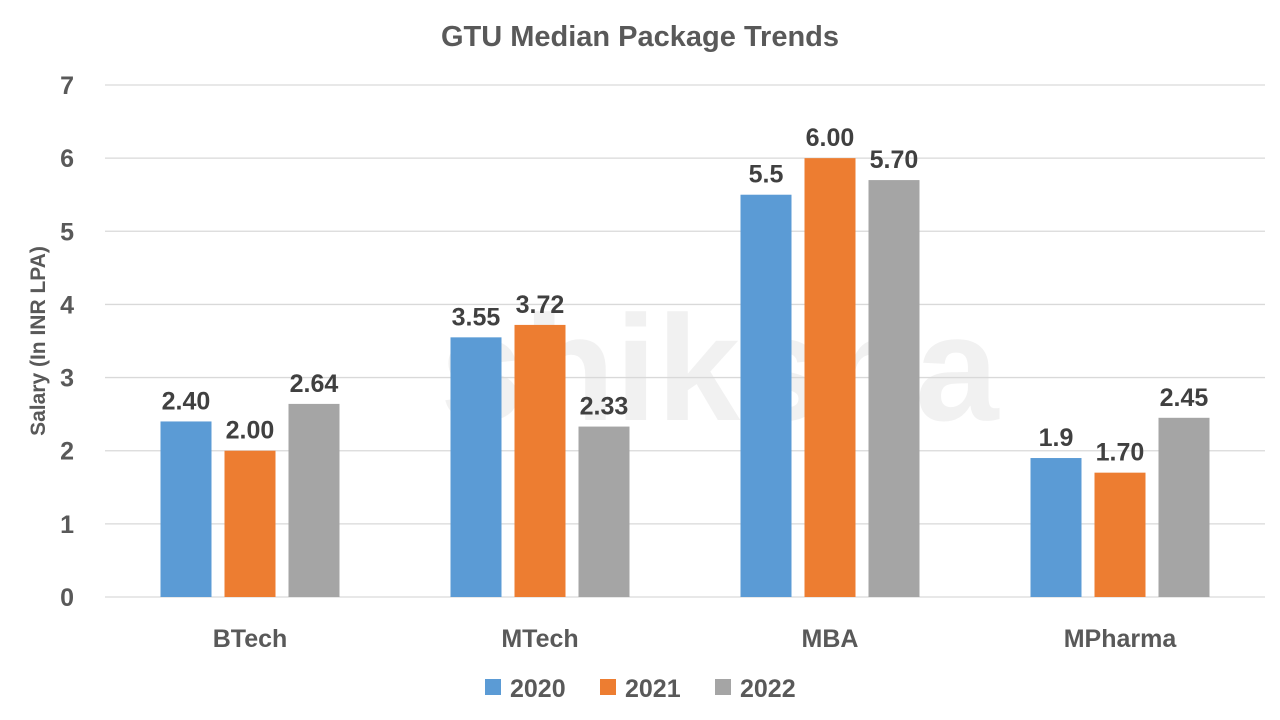 Image resolution: width=1280 pixels, height=720 pixels. Describe the element at coordinates (1056, 527) in the screenshot. I see `bar-2020-MPharma` at that location.